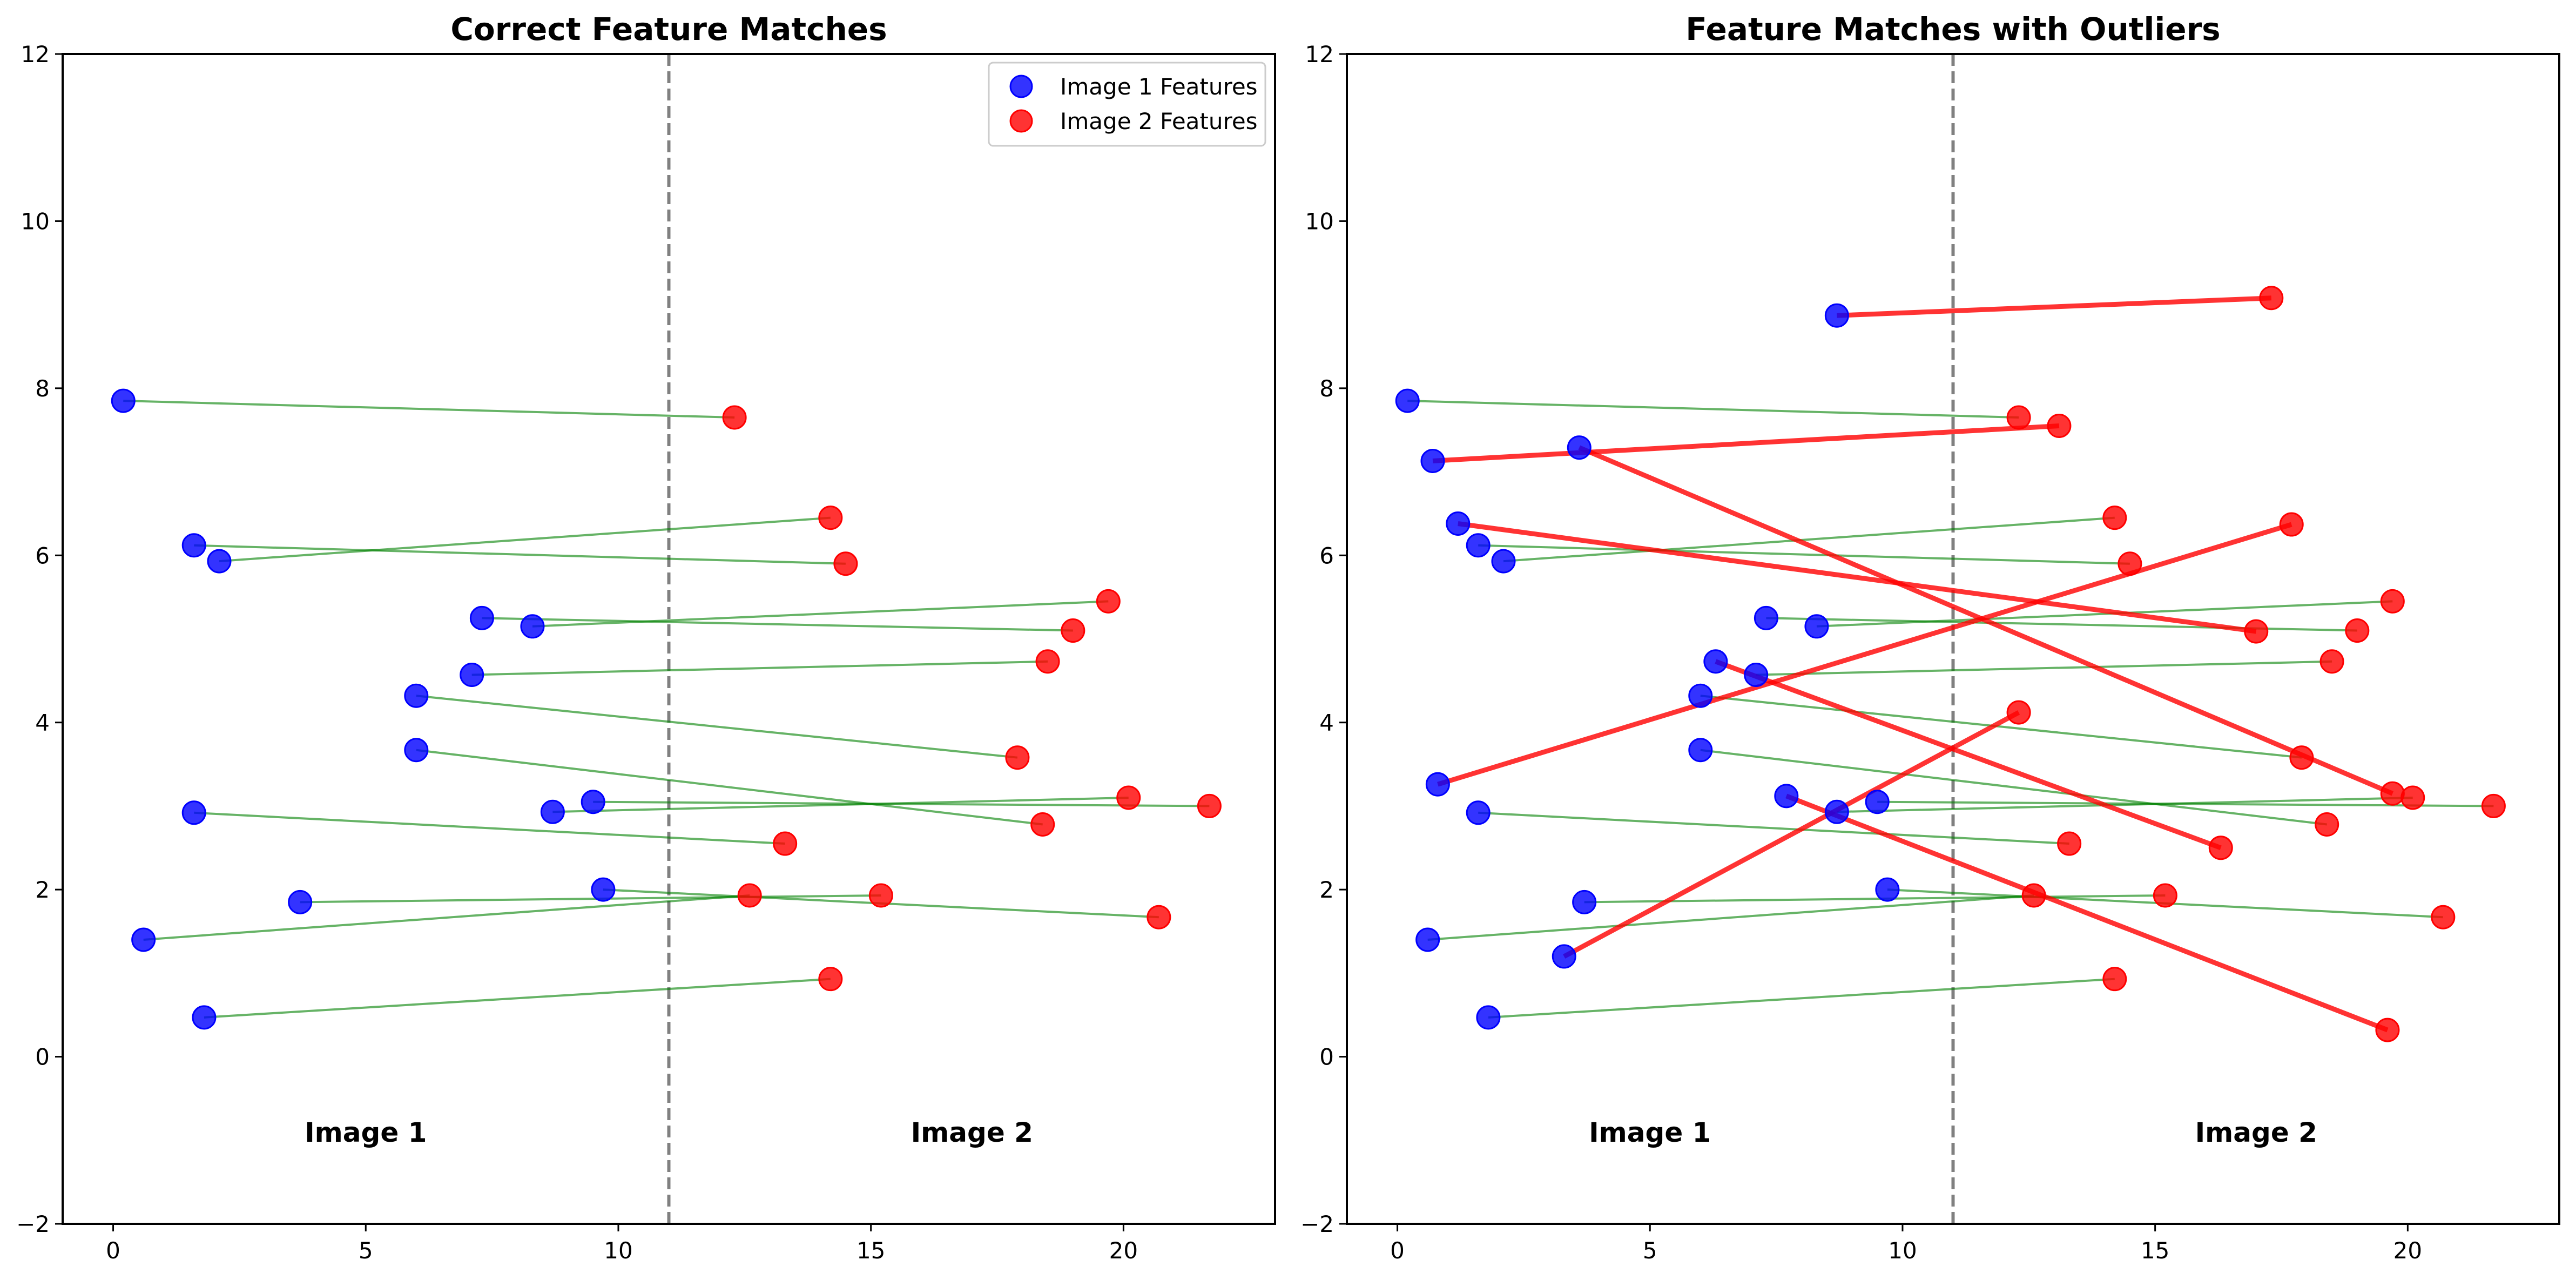 The width and height of the screenshot is (2576, 1280). Describe the element at coordinates (1952, 29) in the screenshot. I see `chart-title: Feature Matches with Outliers` at that location.